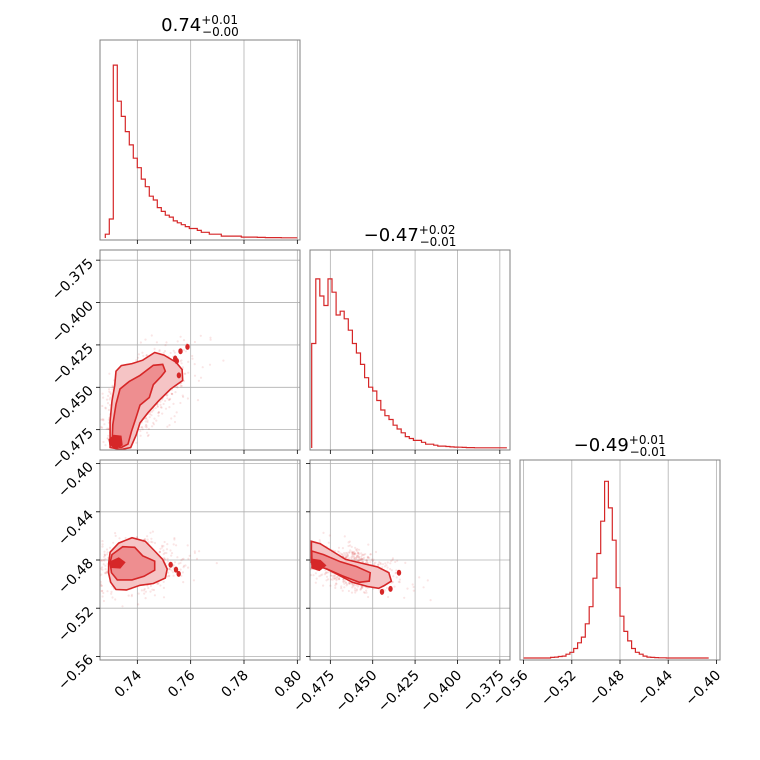  What do you see at coordinates (73, 364) in the screenshot?
I see `y-tick-label: −0.425` at bounding box center [73, 364].